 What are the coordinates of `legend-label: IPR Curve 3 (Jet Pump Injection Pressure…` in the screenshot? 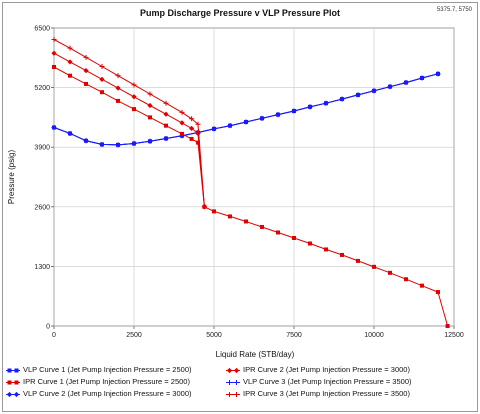 It's located at (326, 393).